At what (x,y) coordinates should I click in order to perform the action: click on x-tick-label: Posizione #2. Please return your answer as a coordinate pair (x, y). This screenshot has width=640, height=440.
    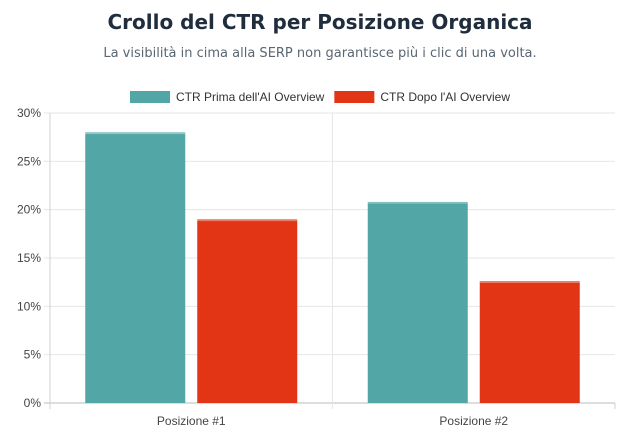
    Looking at the image, I should click on (473, 421).